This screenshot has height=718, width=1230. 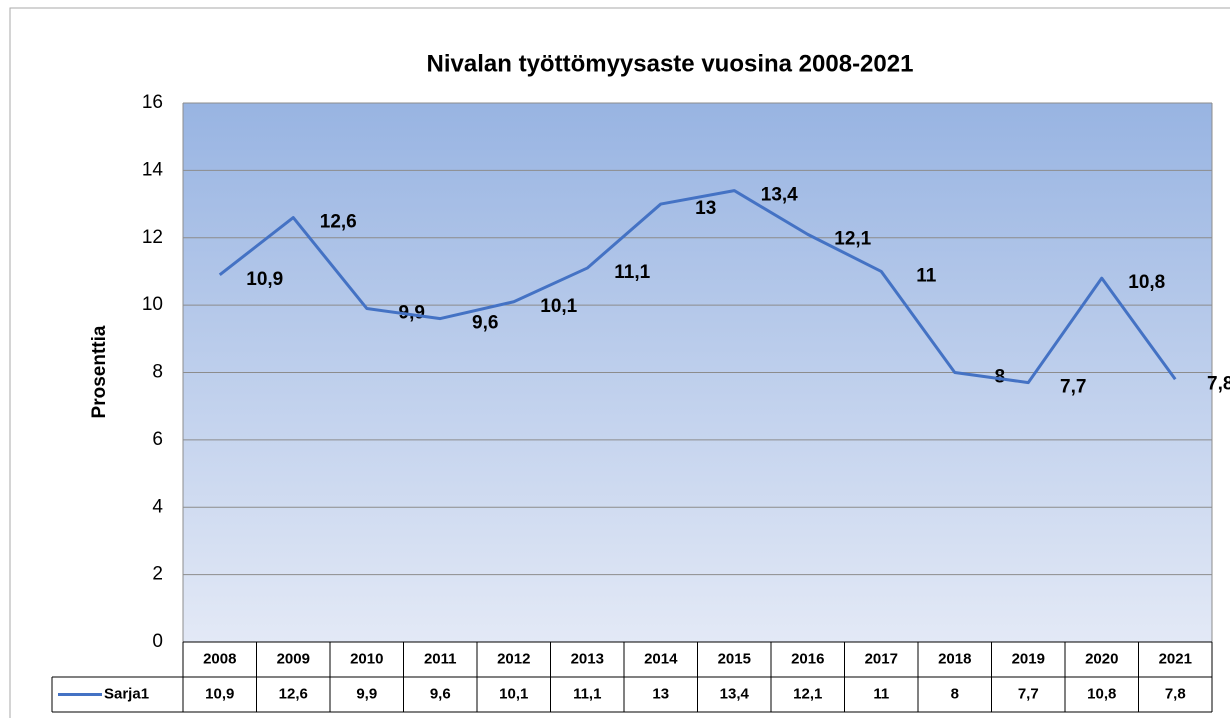 I want to click on data-label: 11,1, so click(x=632, y=272).